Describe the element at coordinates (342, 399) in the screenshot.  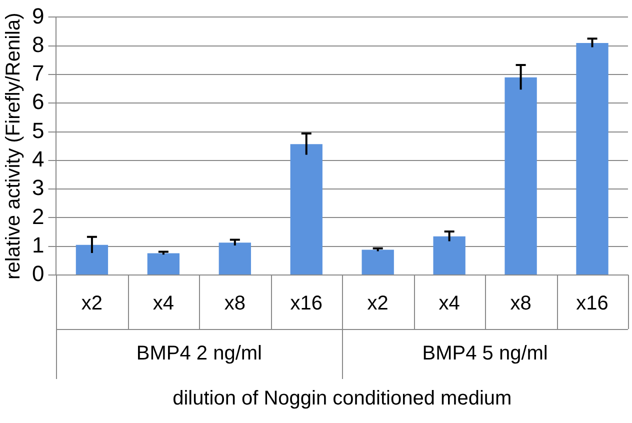
I see `x-axis-title: dilution of Noggin conditioned medium` at that location.